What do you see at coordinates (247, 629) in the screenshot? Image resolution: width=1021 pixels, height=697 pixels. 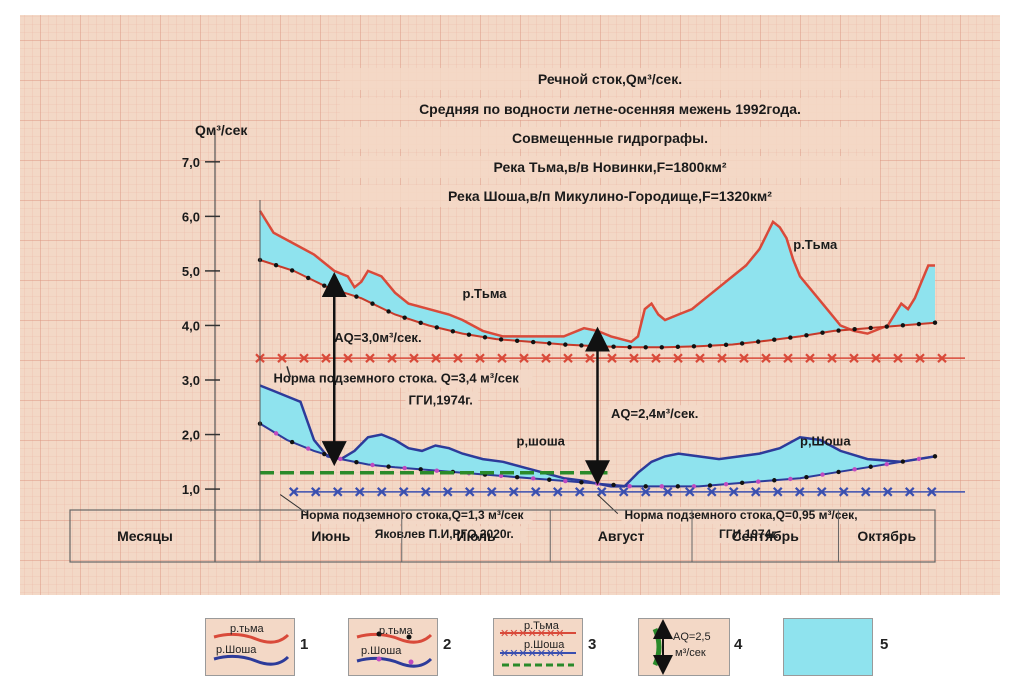 I see `legend-1-label-a: р.тьма` at bounding box center [247, 629].